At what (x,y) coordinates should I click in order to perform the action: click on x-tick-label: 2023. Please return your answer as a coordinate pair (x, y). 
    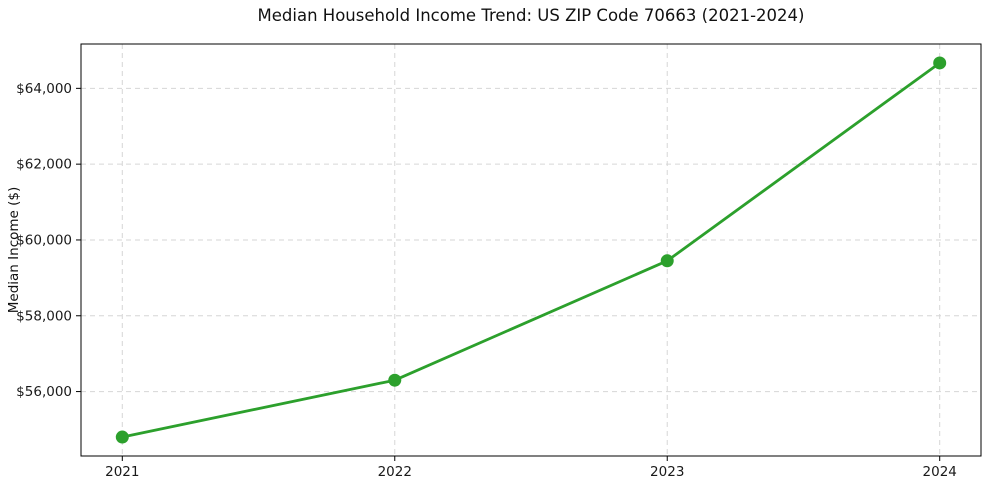
    Looking at the image, I should click on (667, 472).